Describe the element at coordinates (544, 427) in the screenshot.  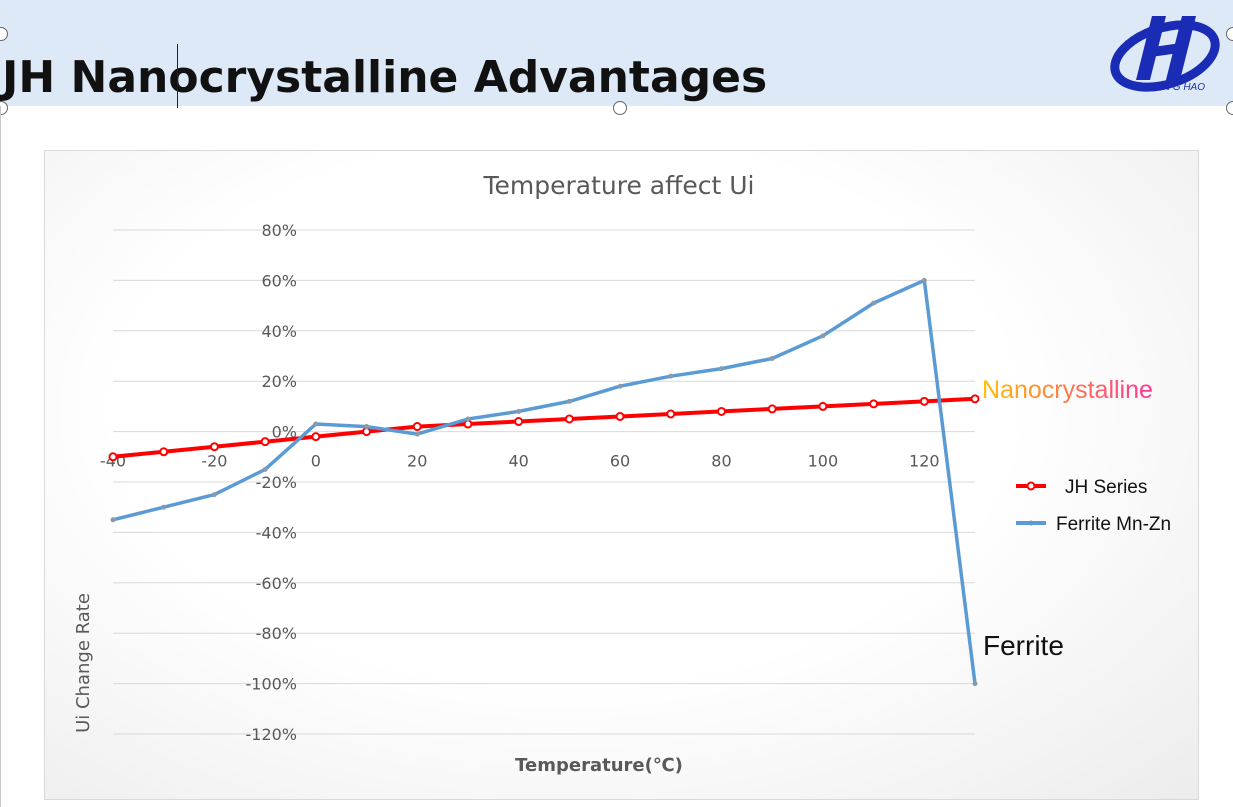
I see `series-line-jh-series` at that location.